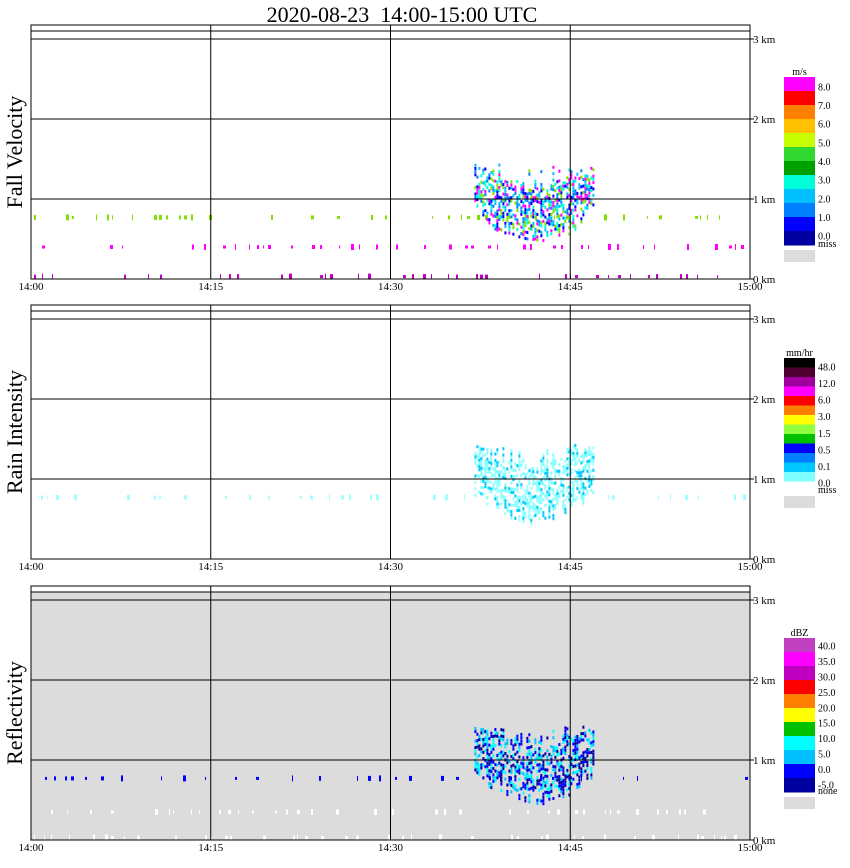  Describe the element at coordinates (799, 502) in the screenshot. I see `colorbar-missing-swatch` at that location.